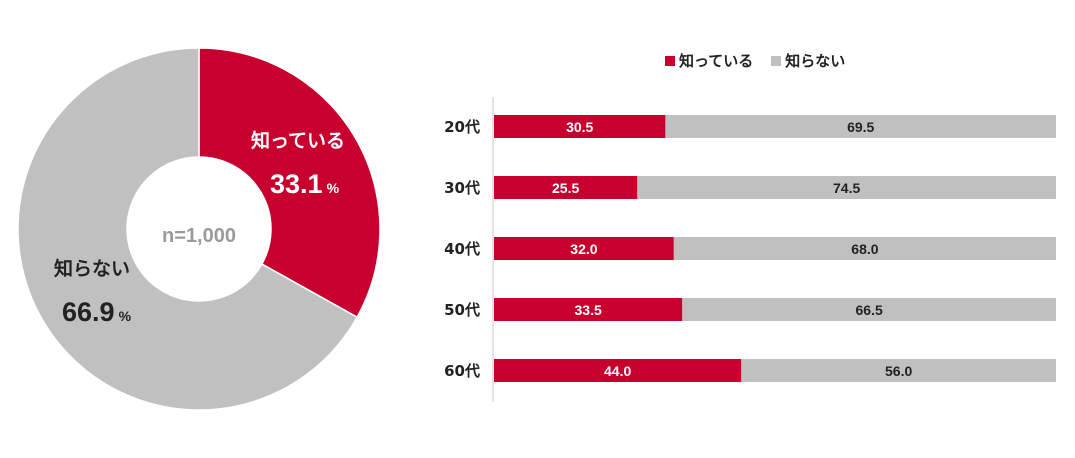 This screenshot has height=458, width=1075. I want to click on donut-center-label: n=1,000, so click(199, 236).